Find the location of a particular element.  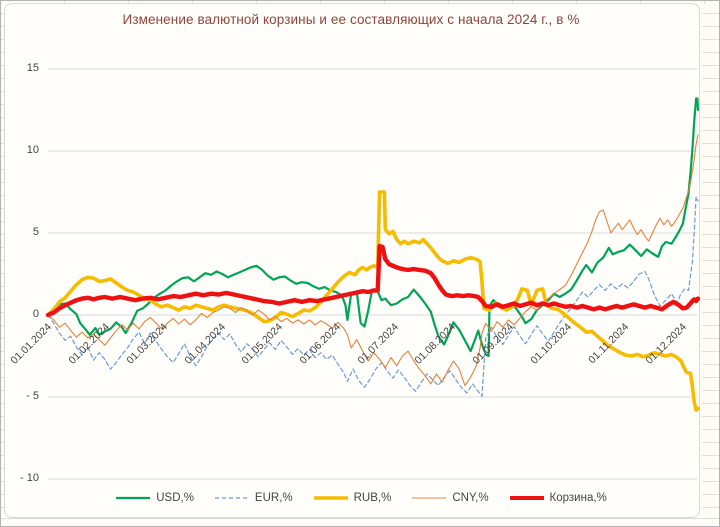

legend-item-Корзина: Корзина,% is located at coordinates (558, 498).